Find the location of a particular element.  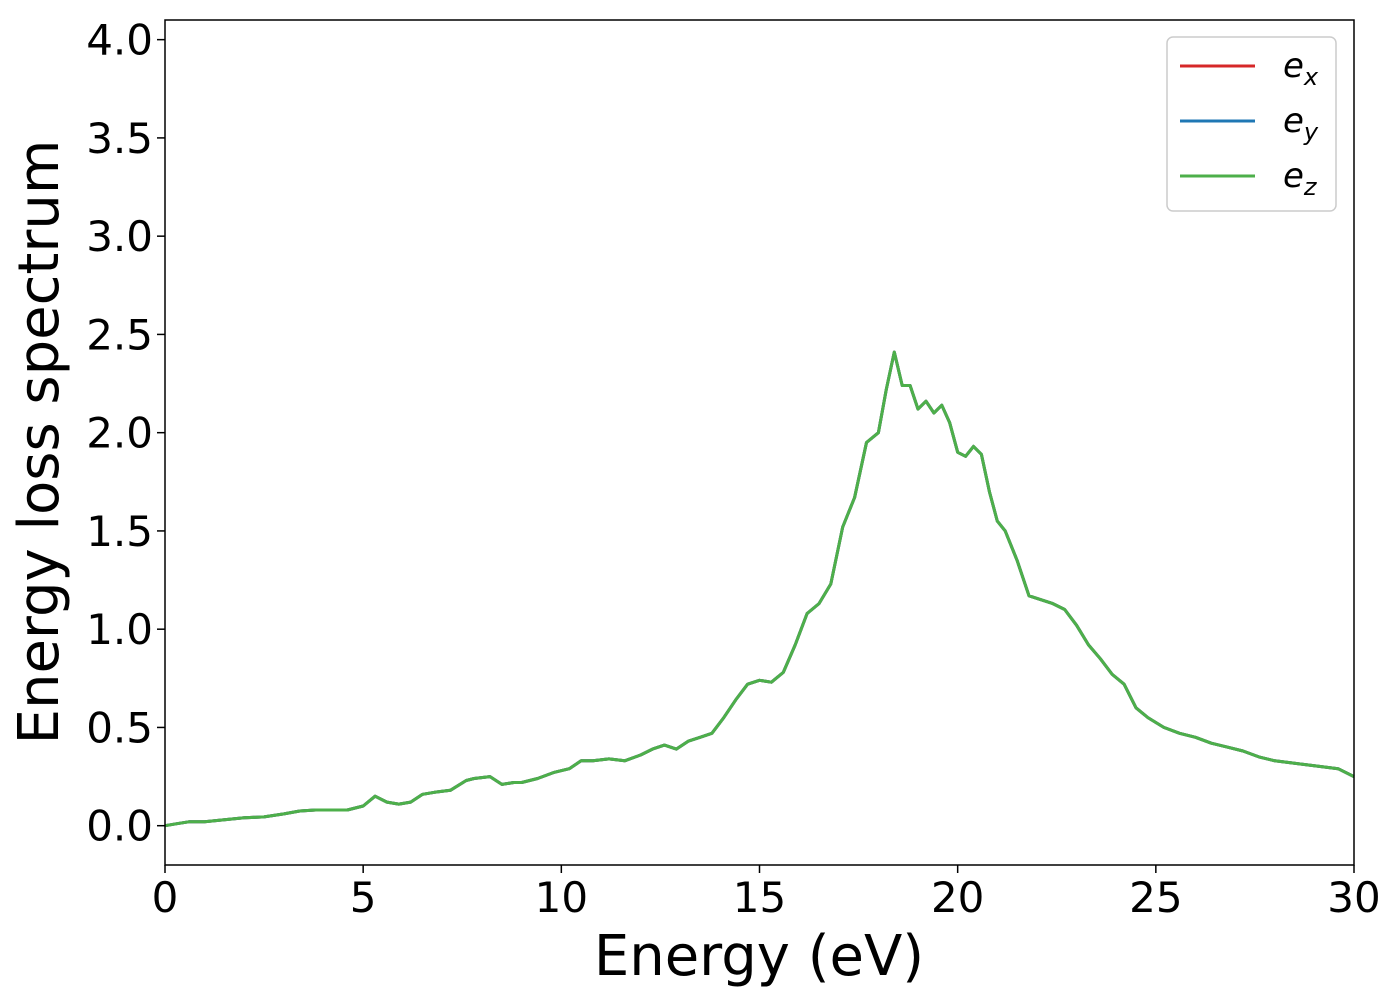

x-tick-label: 20 is located at coordinates (957, 897).